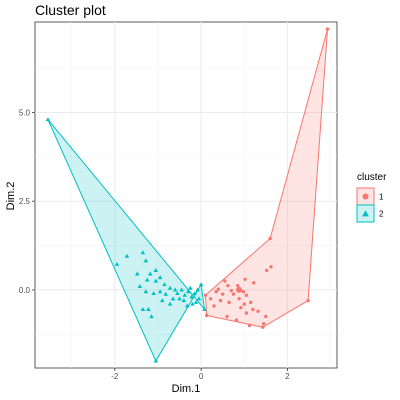  What do you see at coordinates (25, 201) in the screenshot?
I see `y-tick-label: 2.5` at bounding box center [25, 201].